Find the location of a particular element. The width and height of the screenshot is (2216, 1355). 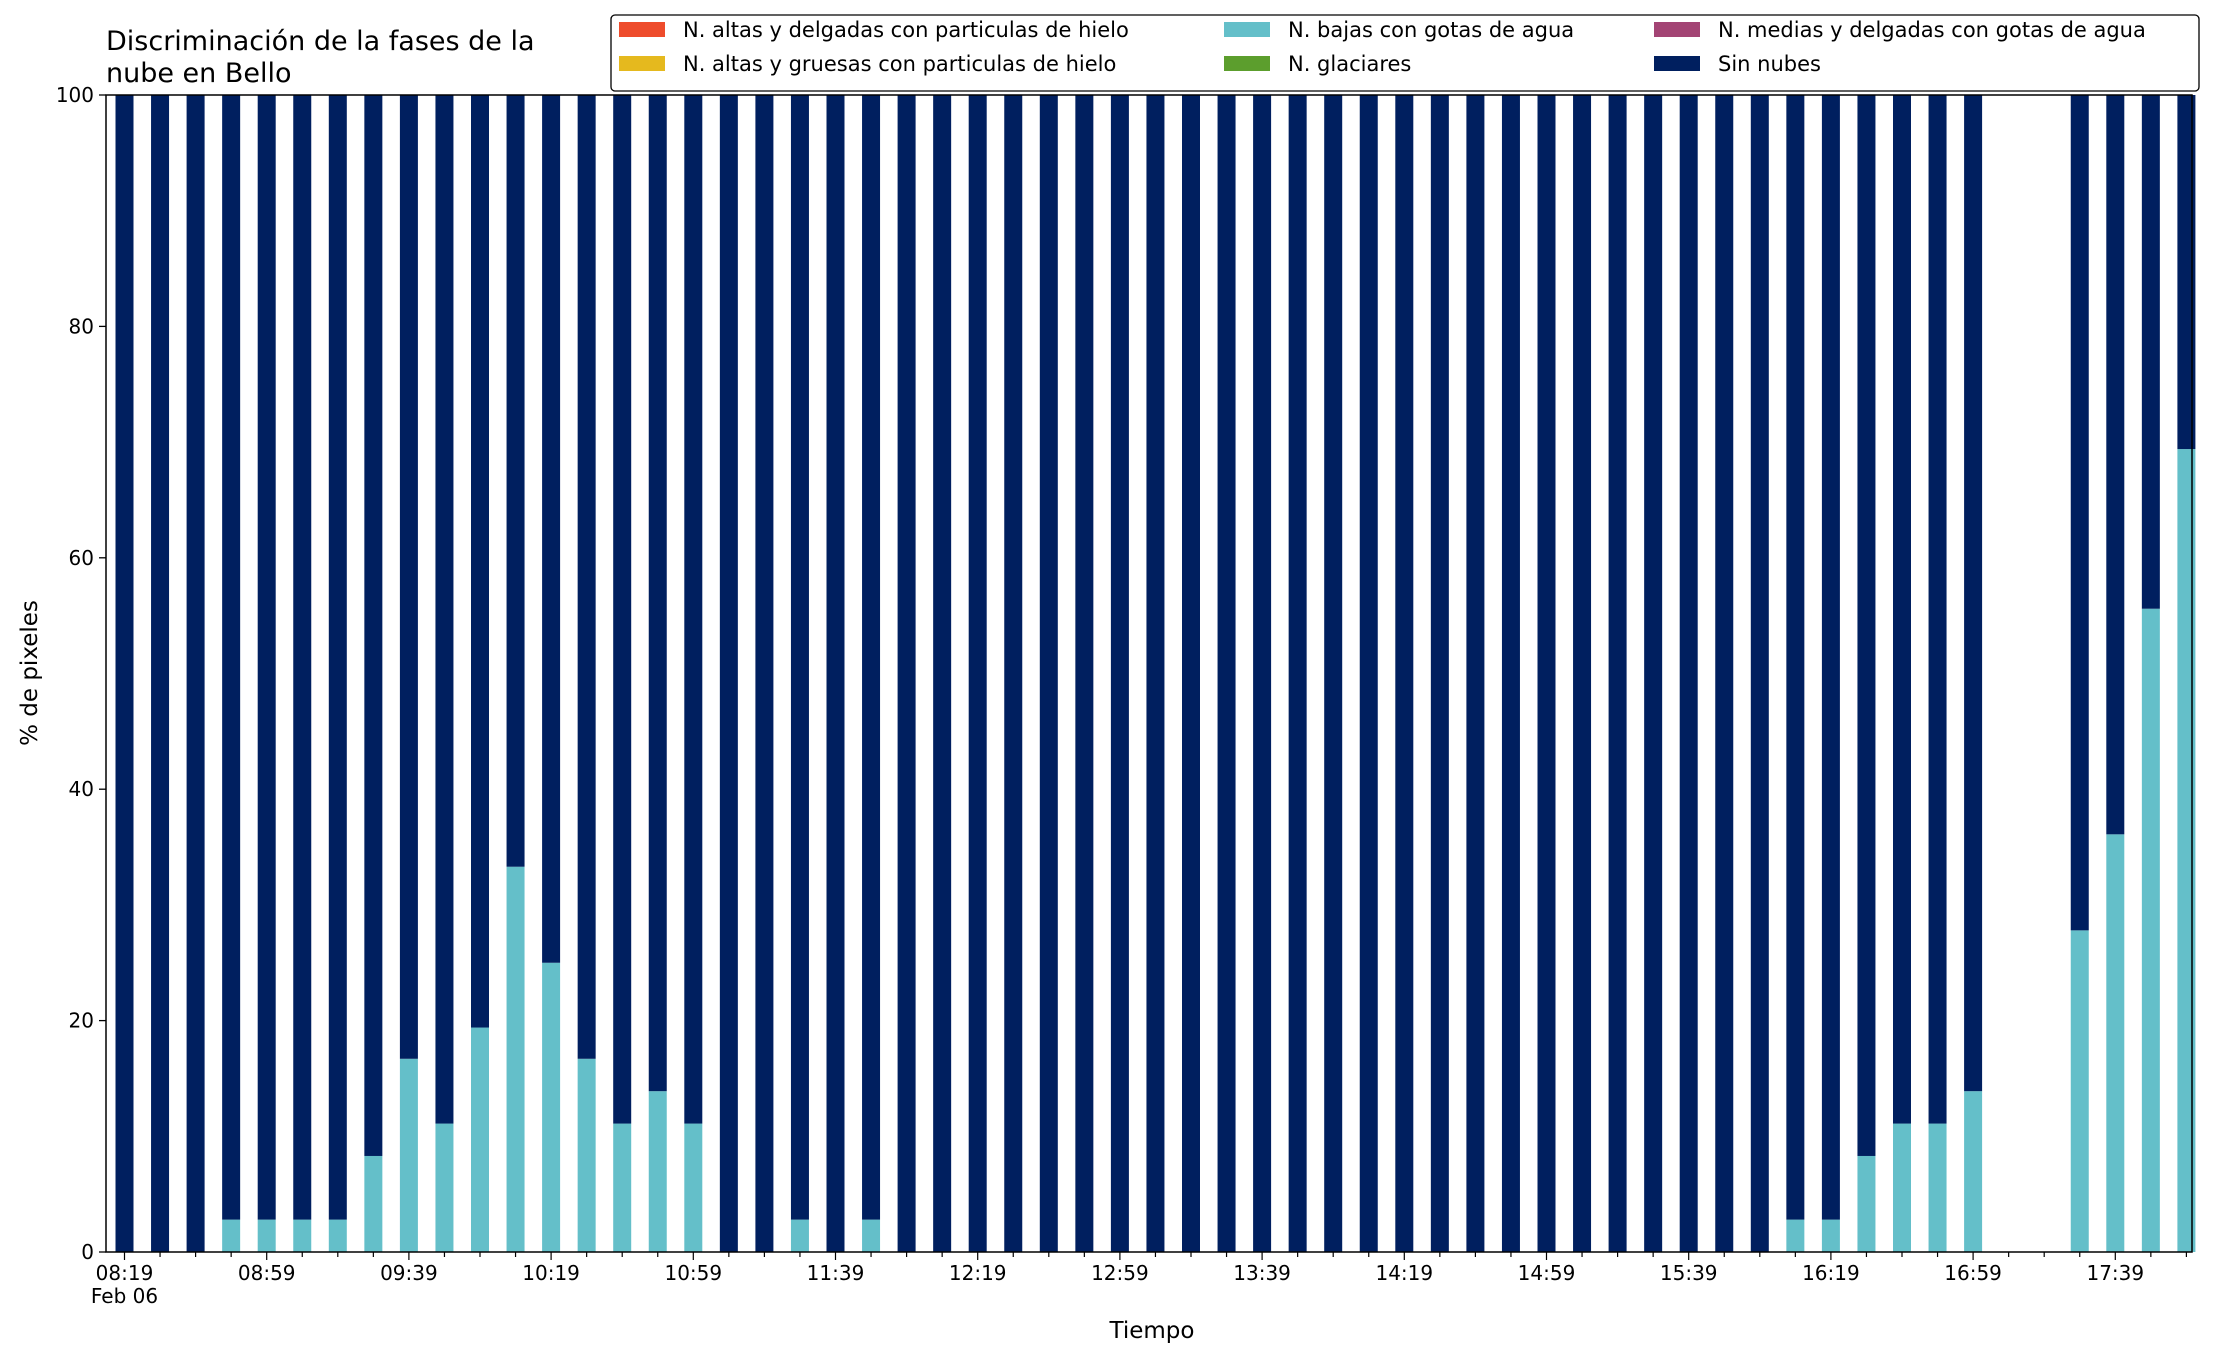

y-axis-label: % de pixeles is located at coordinates (30, 673).